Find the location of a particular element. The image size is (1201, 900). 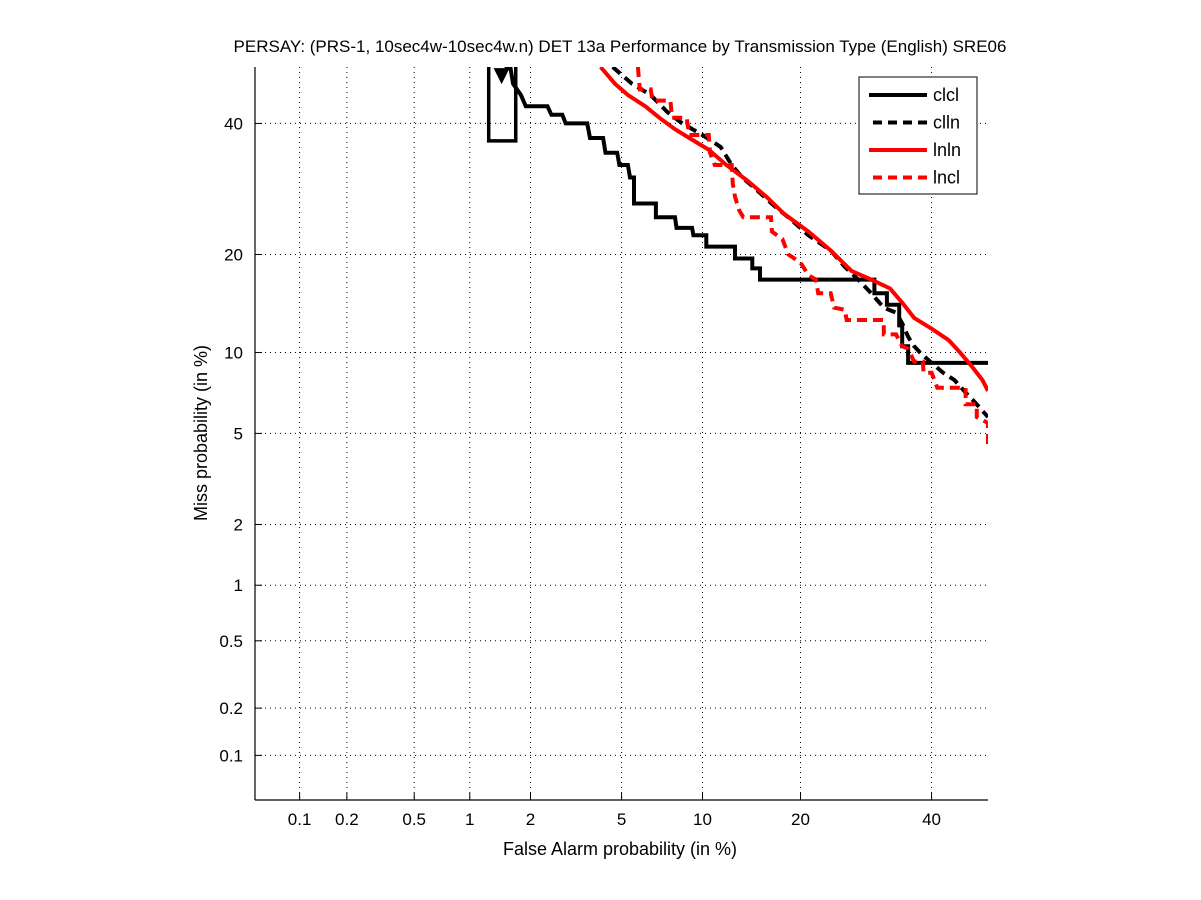

x-tick-label: 0.5 is located at coordinates (414, 819).